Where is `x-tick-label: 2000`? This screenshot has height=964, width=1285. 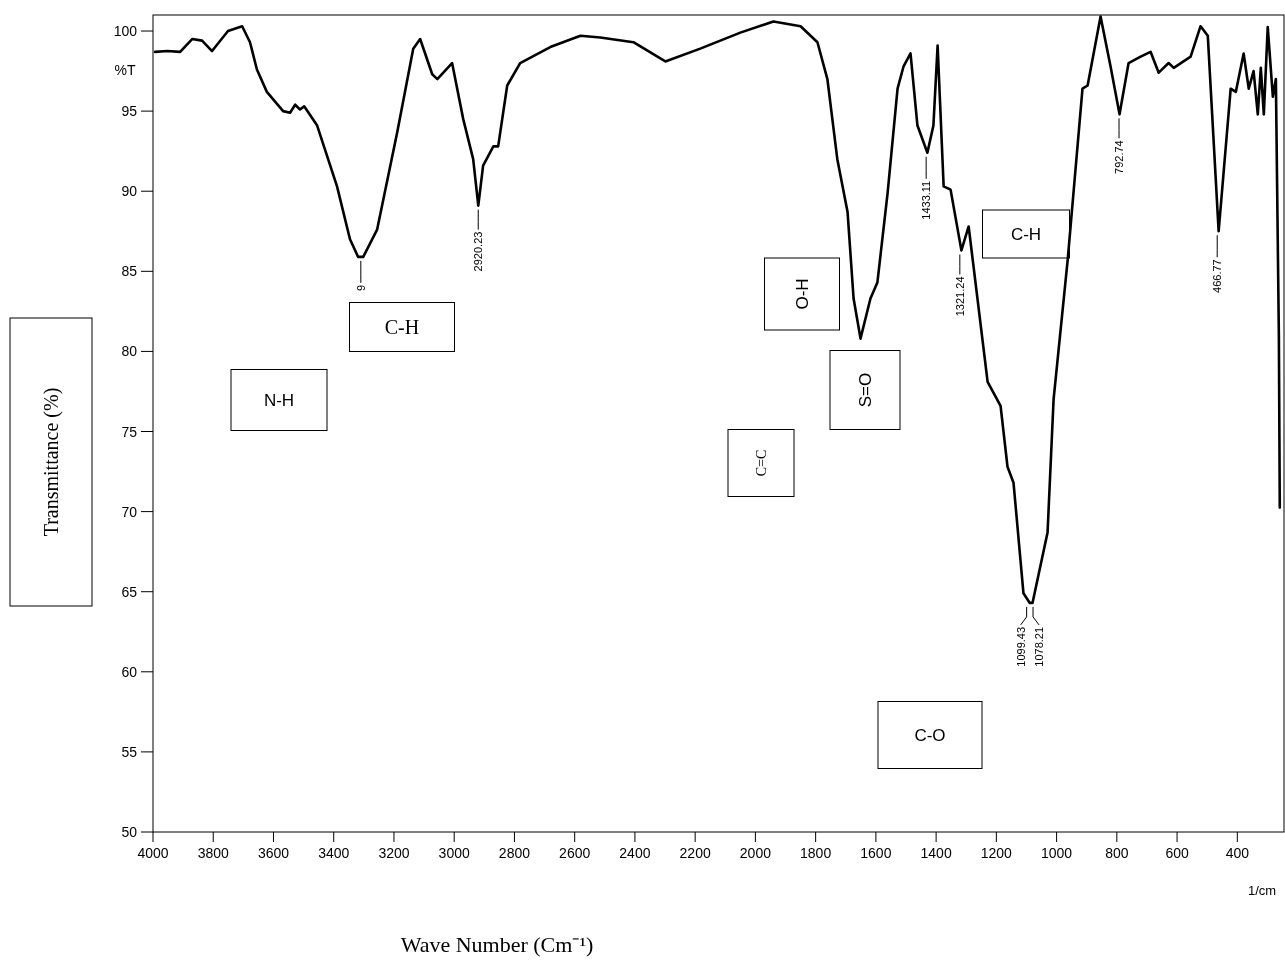
x-tick-label: 2000 is located at coordinates (755, 853).